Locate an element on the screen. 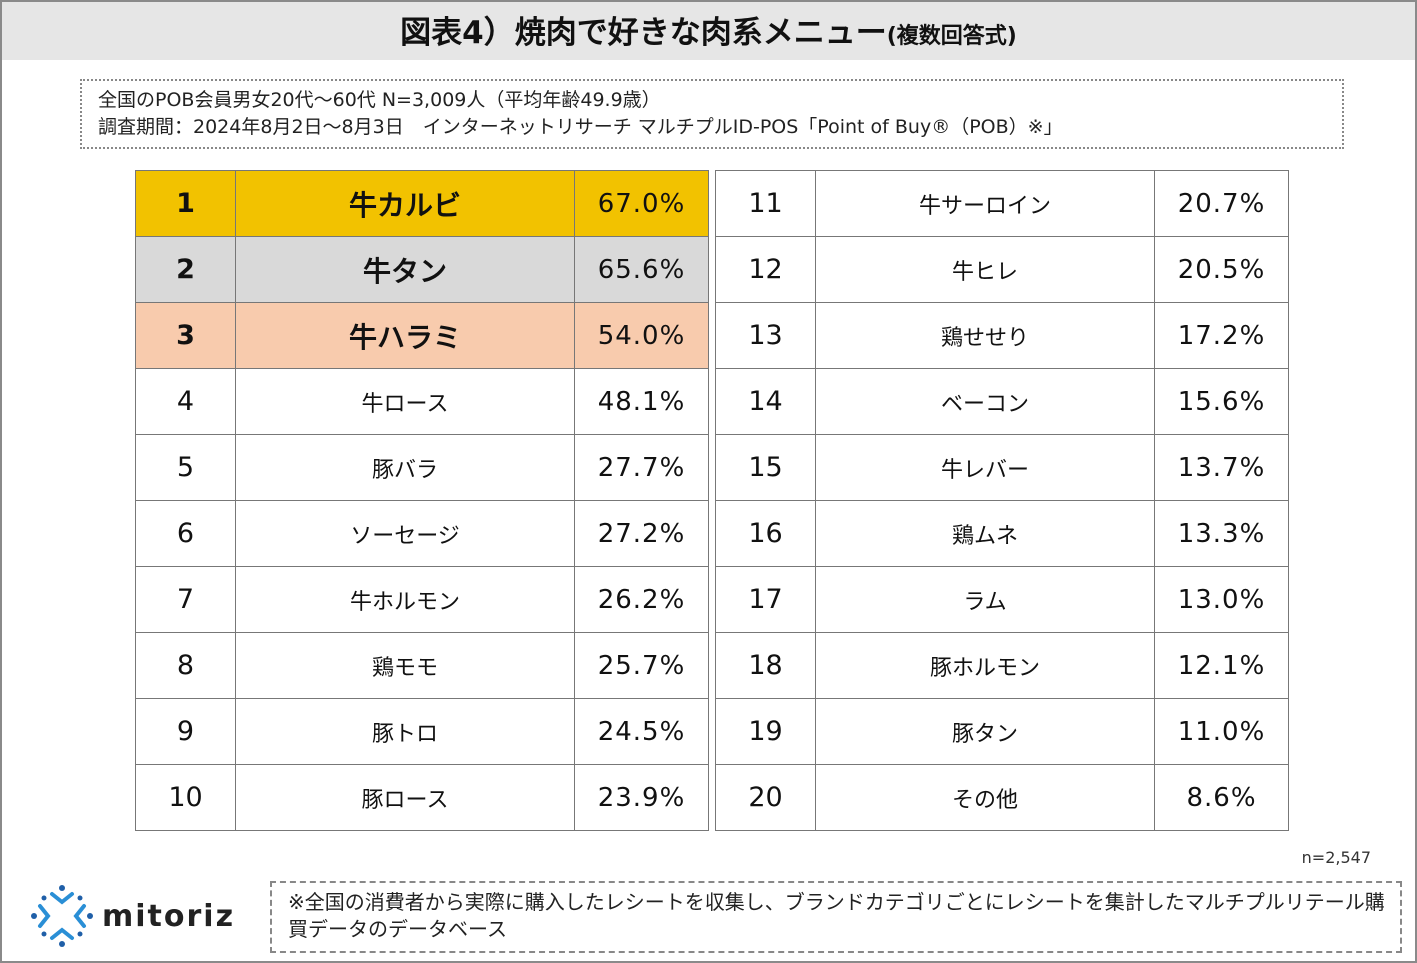 The height and width of the screenshot is (963, 1417). item-cell: 牛タン is located at coordinates (405, 269).